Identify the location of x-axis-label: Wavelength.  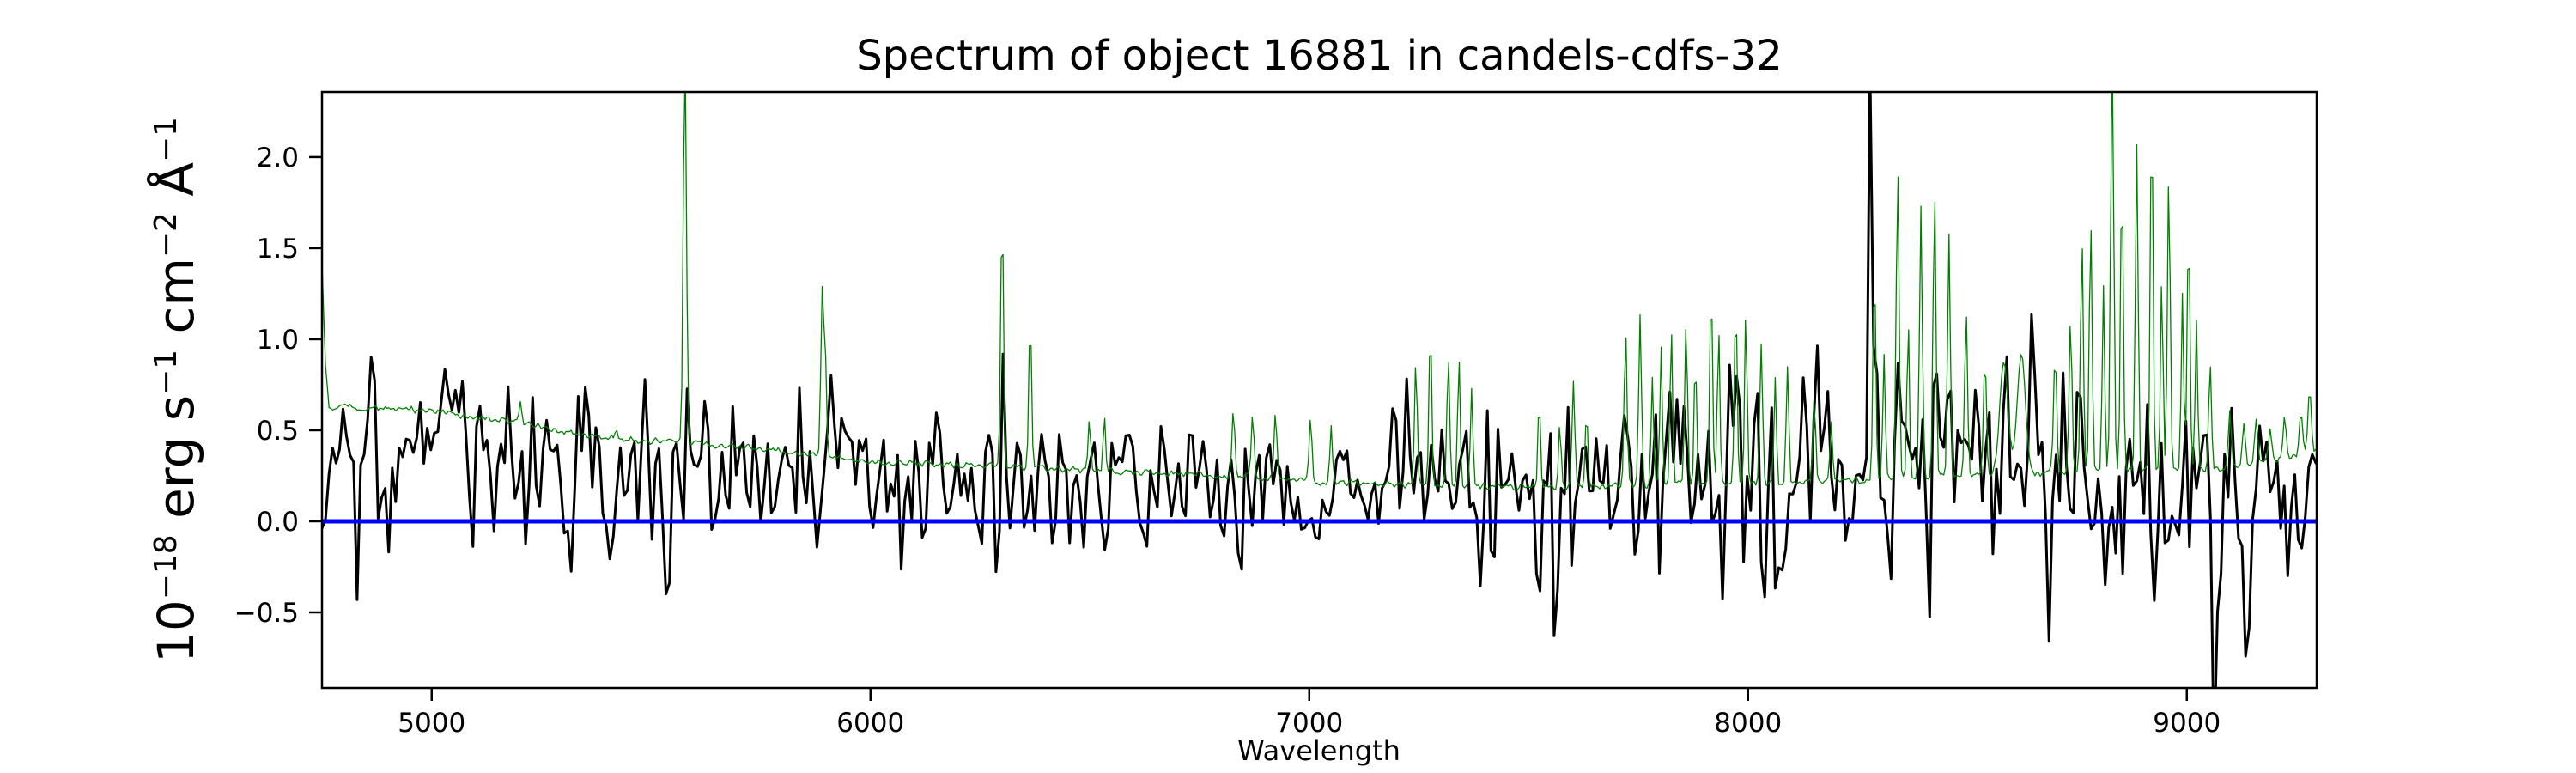
(1319, 750).